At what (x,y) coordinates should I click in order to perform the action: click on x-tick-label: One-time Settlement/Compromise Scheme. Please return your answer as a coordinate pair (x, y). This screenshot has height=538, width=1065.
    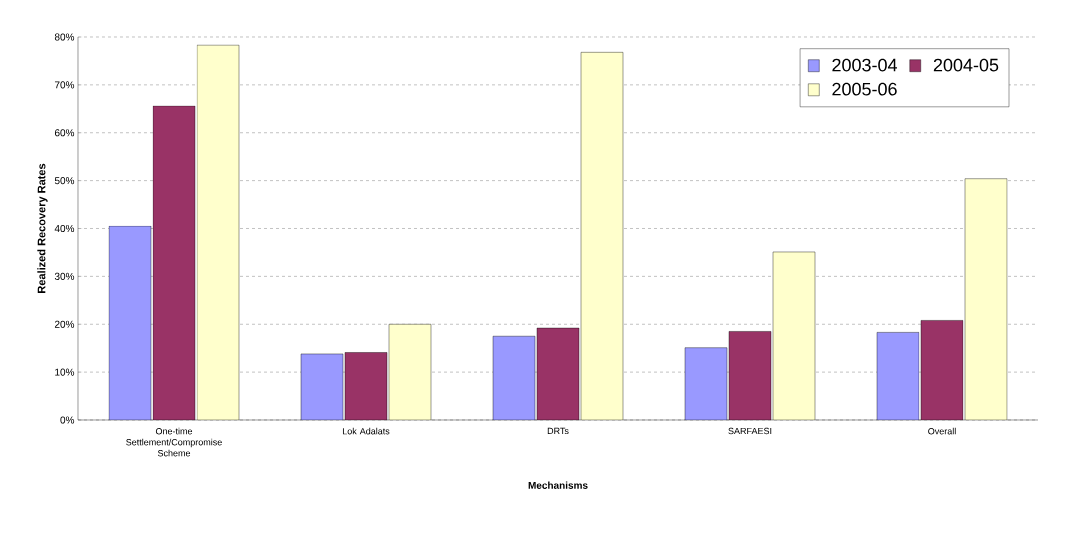
    Looking at the image, I should click on (174, 442).